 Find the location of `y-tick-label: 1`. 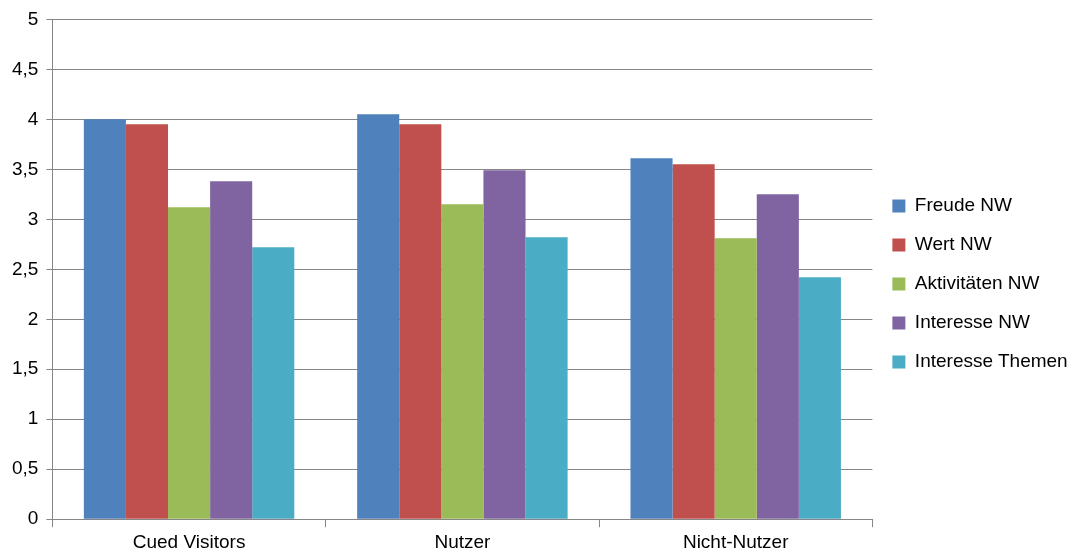

y-tick-label: 1 is located at coordinates (33, 418).